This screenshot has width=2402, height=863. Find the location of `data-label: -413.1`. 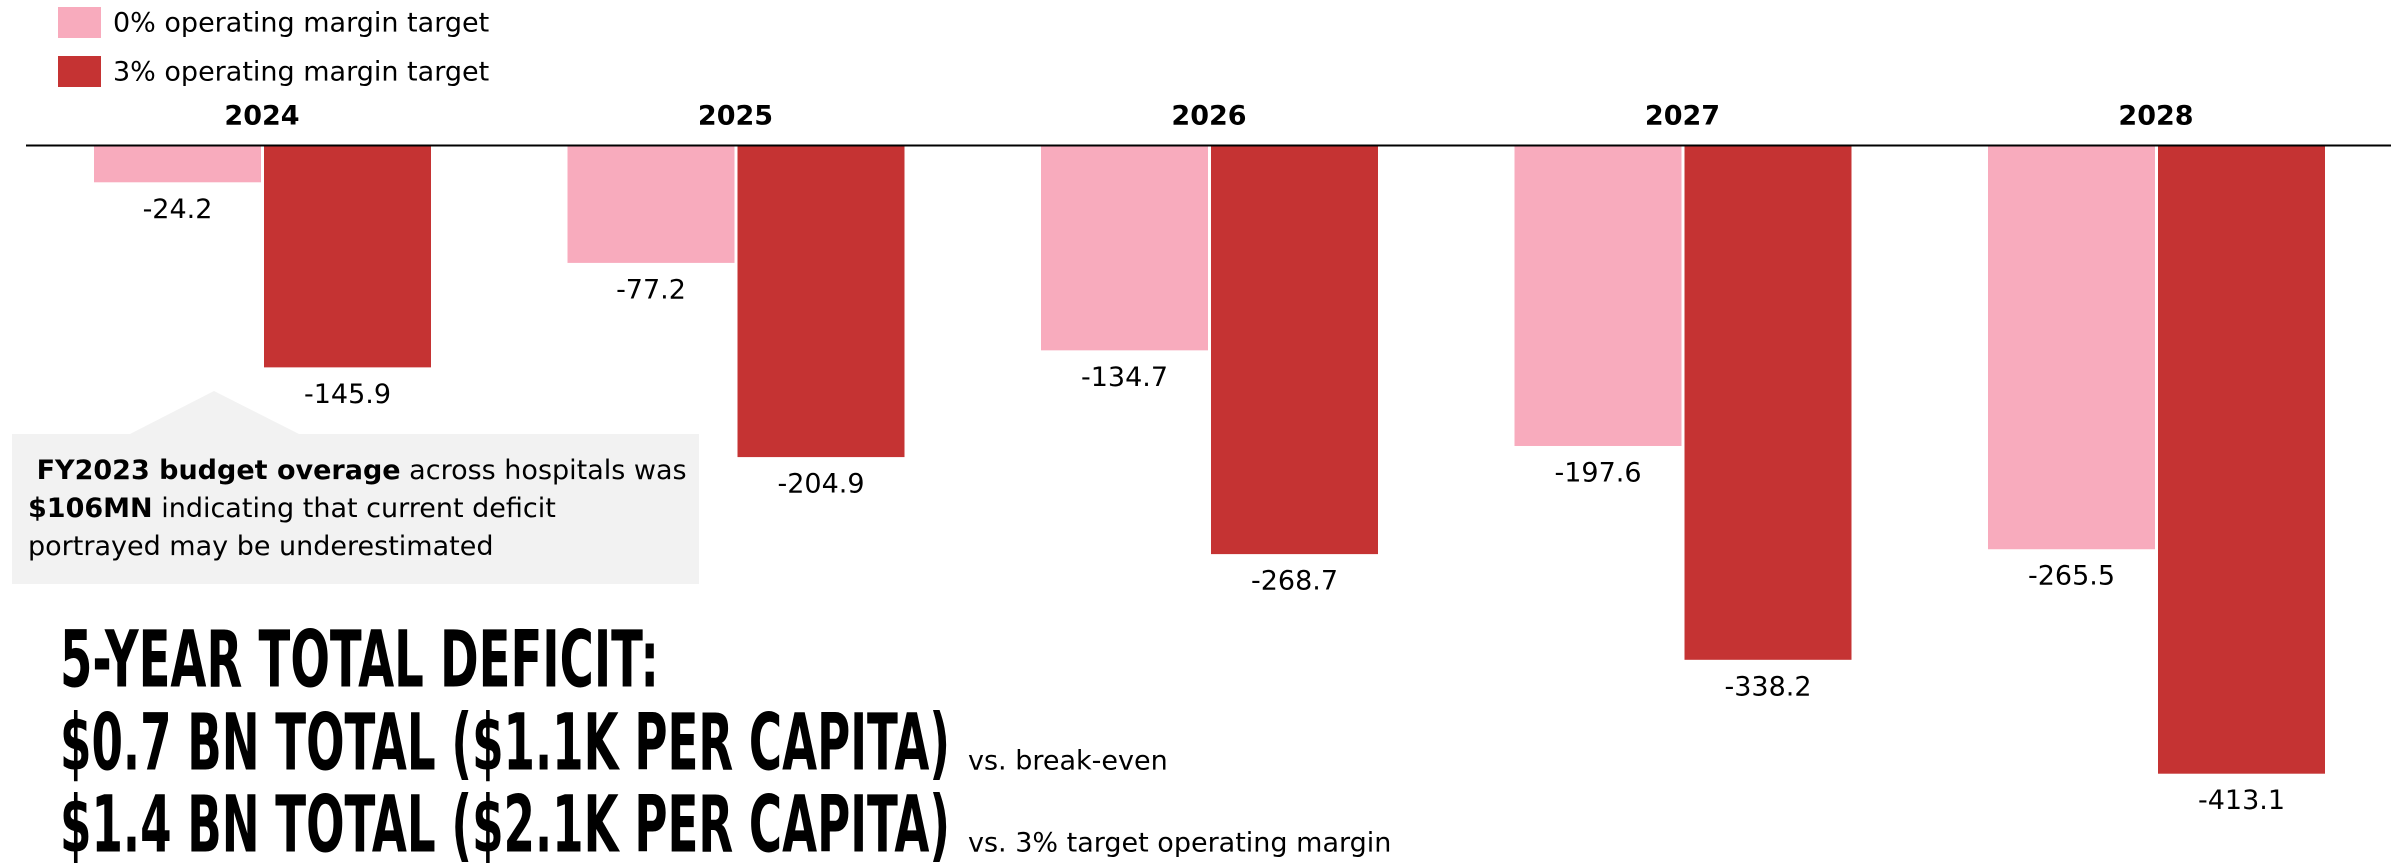

data-label: -413.1 is located at coordinates (2241, 800).